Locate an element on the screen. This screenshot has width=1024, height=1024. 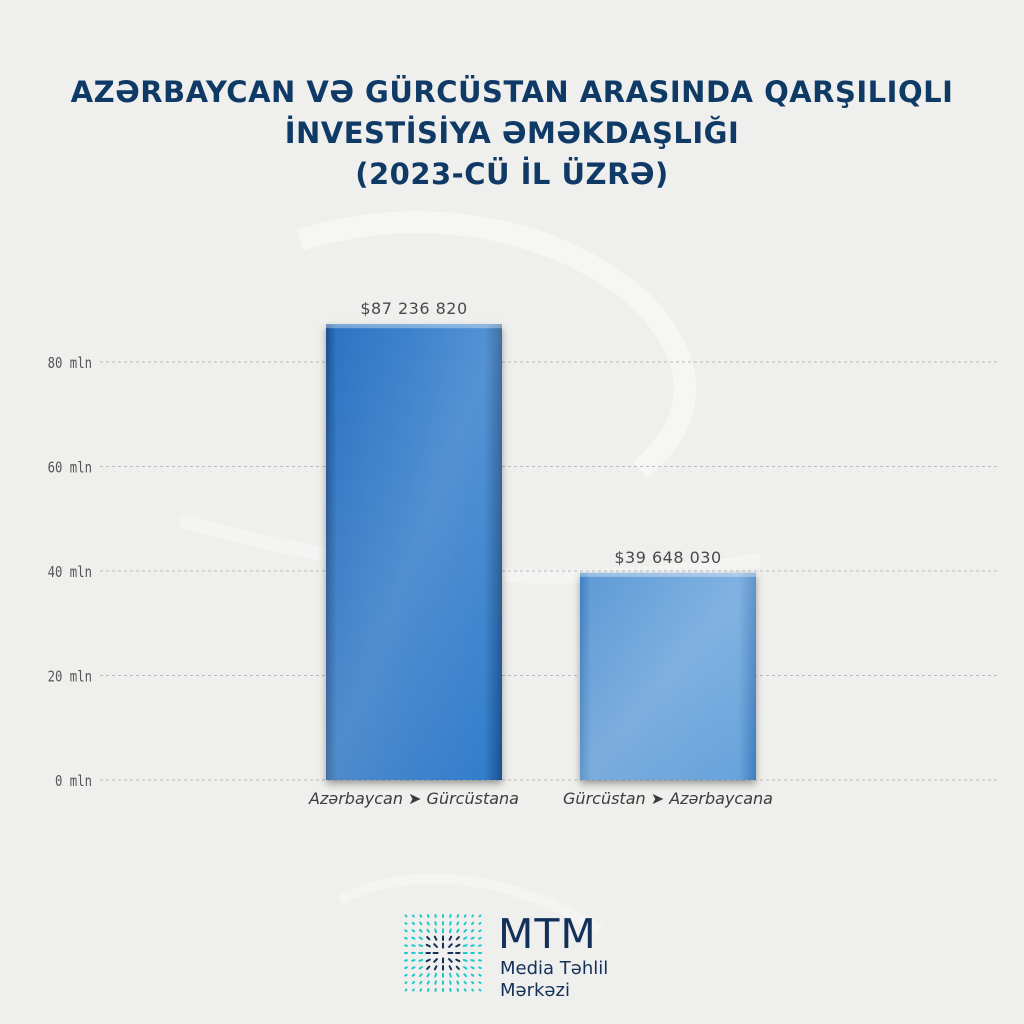
y-tick-label: 80 mln is located at coordinates (70, 363).